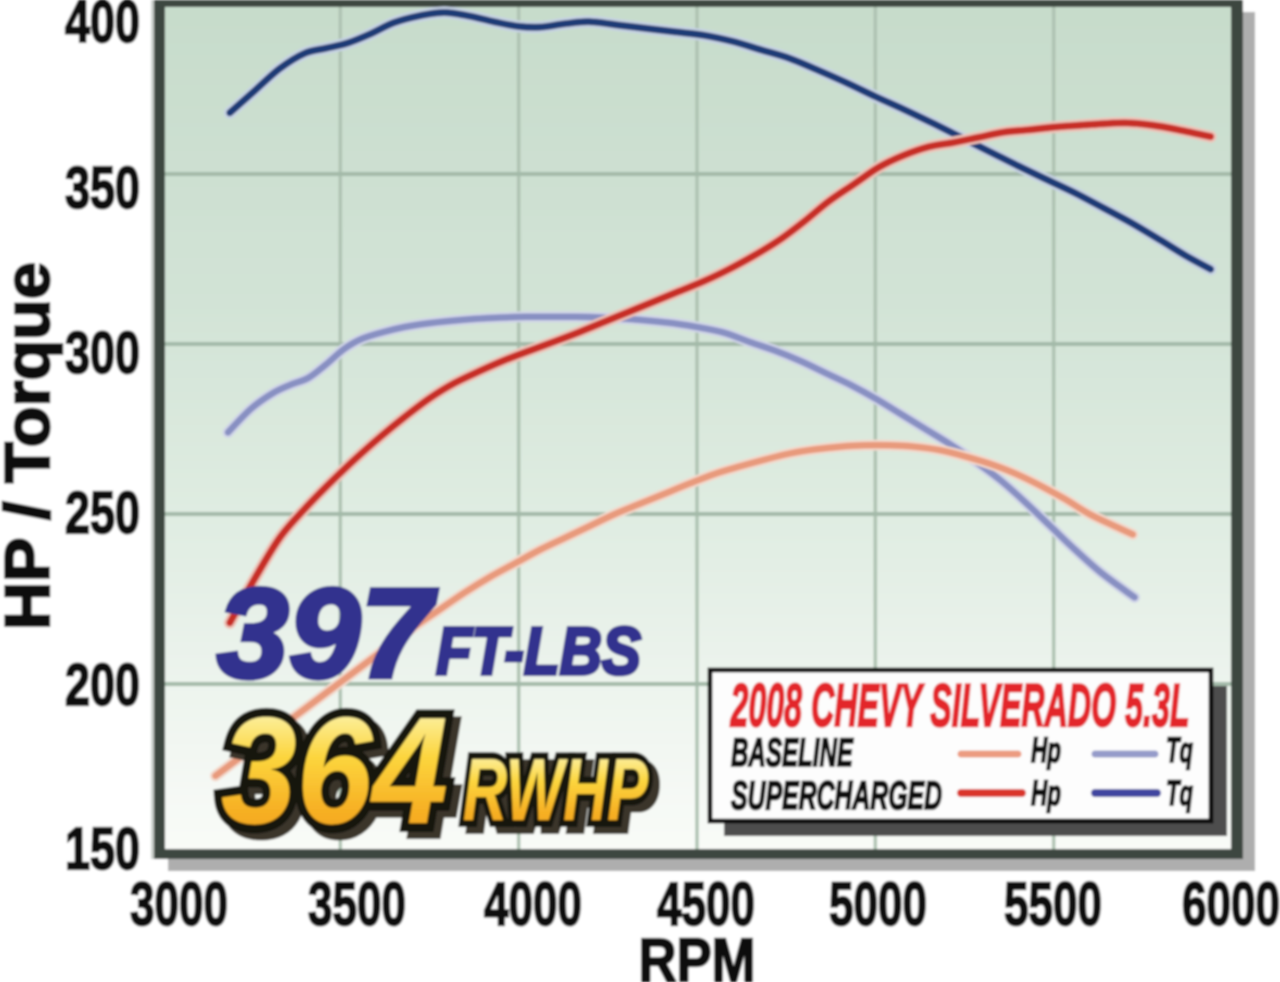 This screenshot has width=1280, height=982. I want to click on svg-text: 200, so click(102, 685).